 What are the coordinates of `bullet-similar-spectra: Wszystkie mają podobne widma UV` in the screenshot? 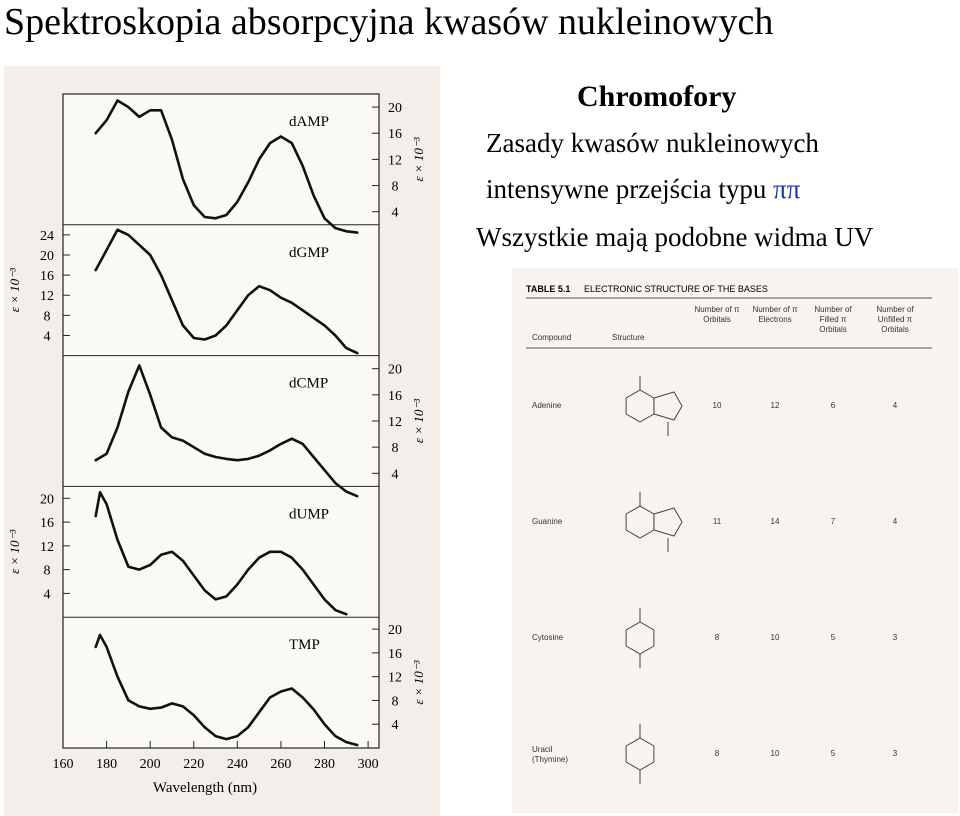 It's located at (675, 237).